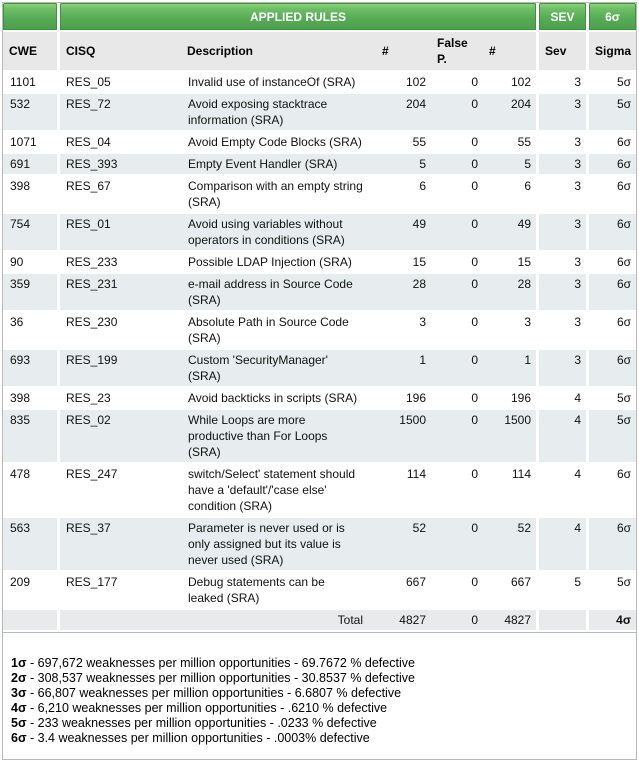 This screenshot has width=639, height=762. I want to click on net-count-cell: 15, so click(511, 263).